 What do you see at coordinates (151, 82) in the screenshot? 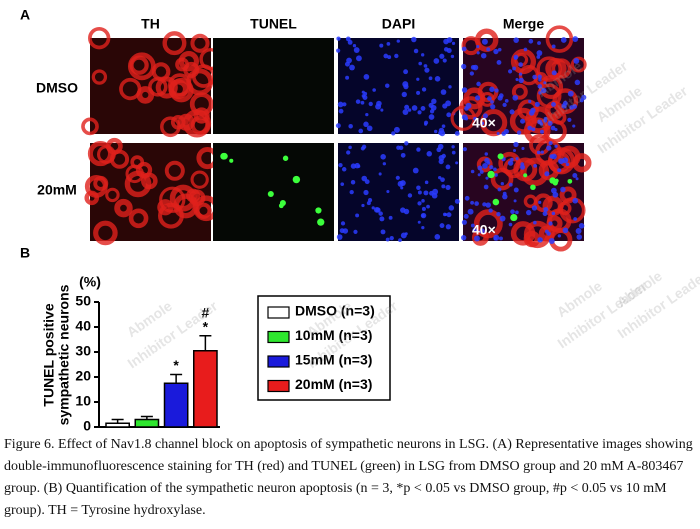
I see `micrograph` at bounding box center [151, 82].